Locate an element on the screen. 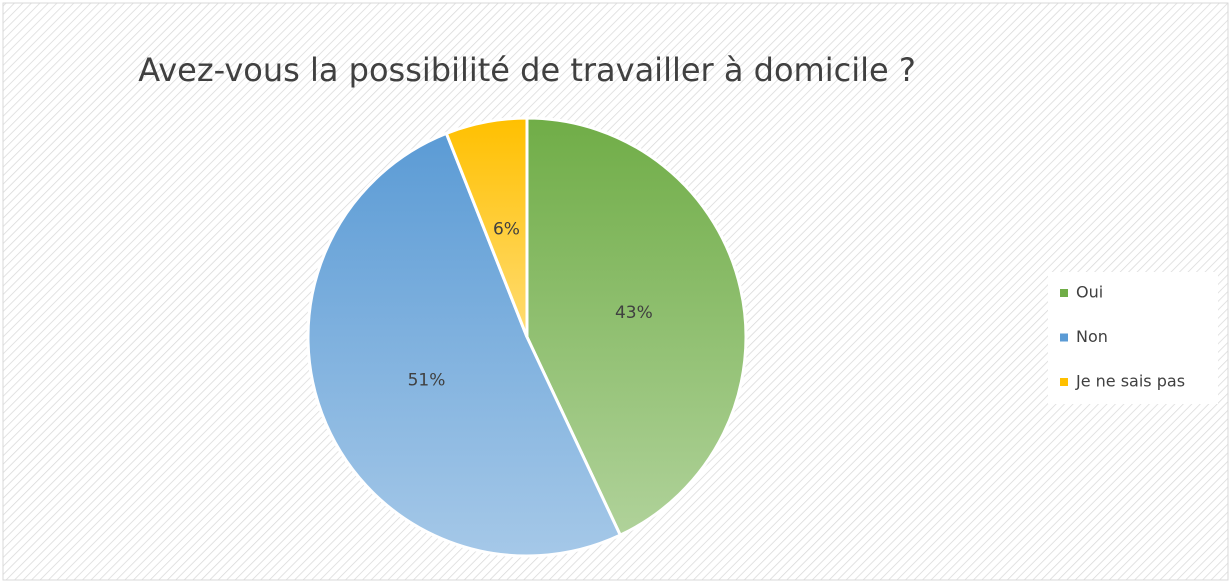 This screenshot has width=1231, height=583. data-label: 43% is located at coordinates (634, 313).